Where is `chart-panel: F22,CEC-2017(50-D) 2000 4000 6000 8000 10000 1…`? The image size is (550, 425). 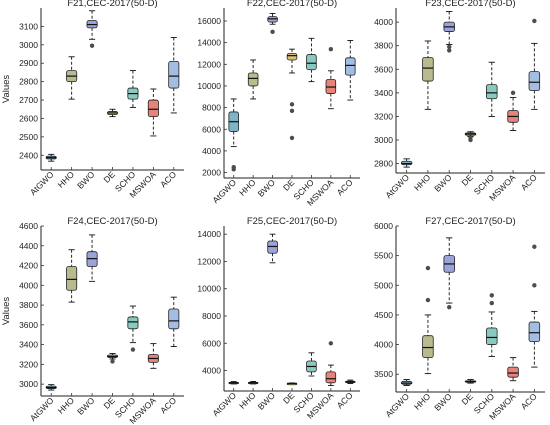
chart-panel: F22,CEC-2017(50-D) 2000 4000 6000 8000 10000 1… is located at coordinates (278, 104).